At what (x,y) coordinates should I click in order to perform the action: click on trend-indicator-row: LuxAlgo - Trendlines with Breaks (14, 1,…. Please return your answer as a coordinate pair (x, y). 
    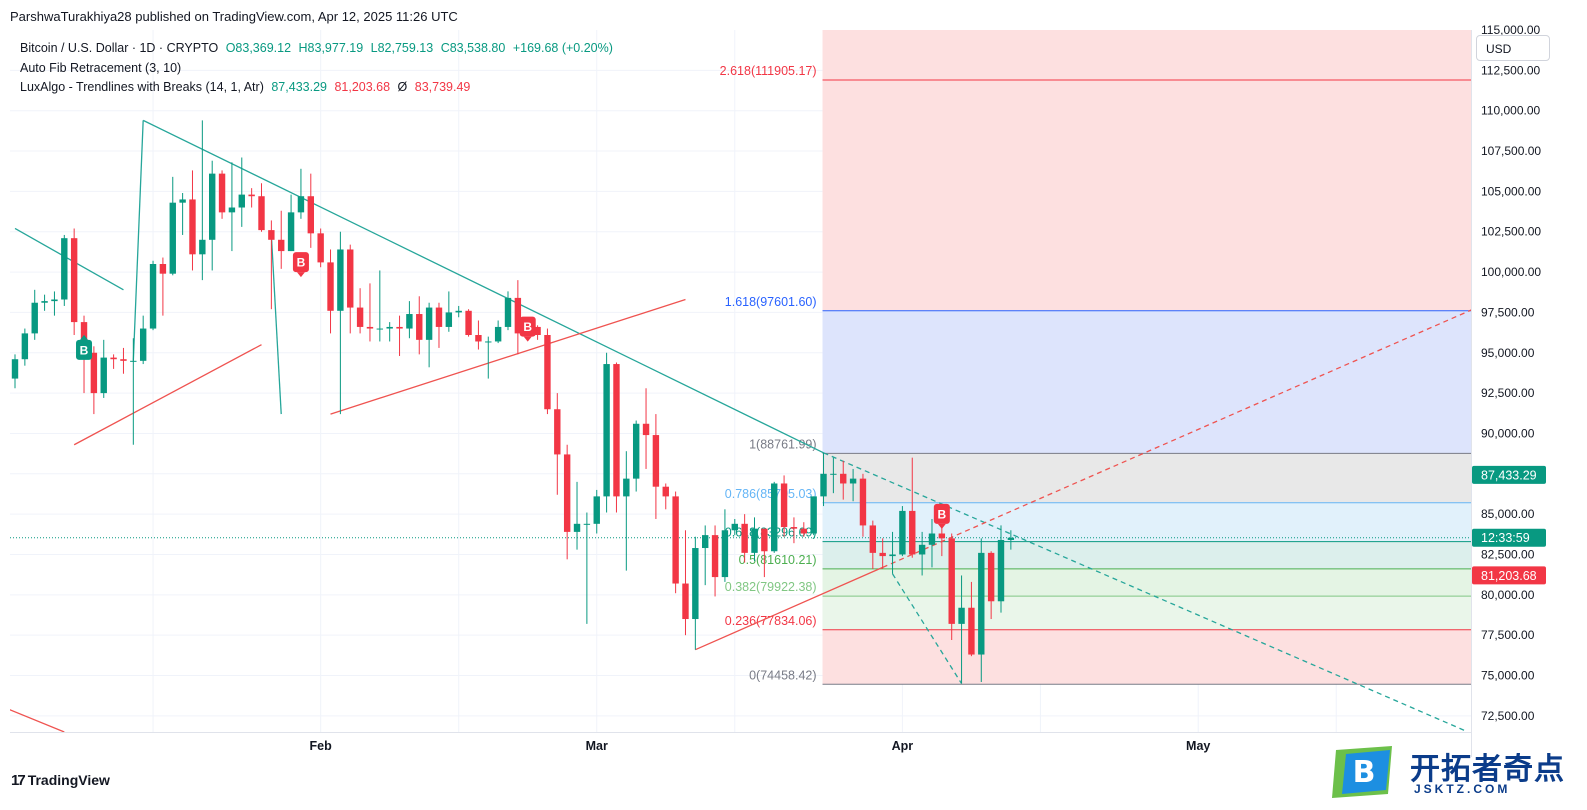
    Looking at the image, I should click on (318, 88).